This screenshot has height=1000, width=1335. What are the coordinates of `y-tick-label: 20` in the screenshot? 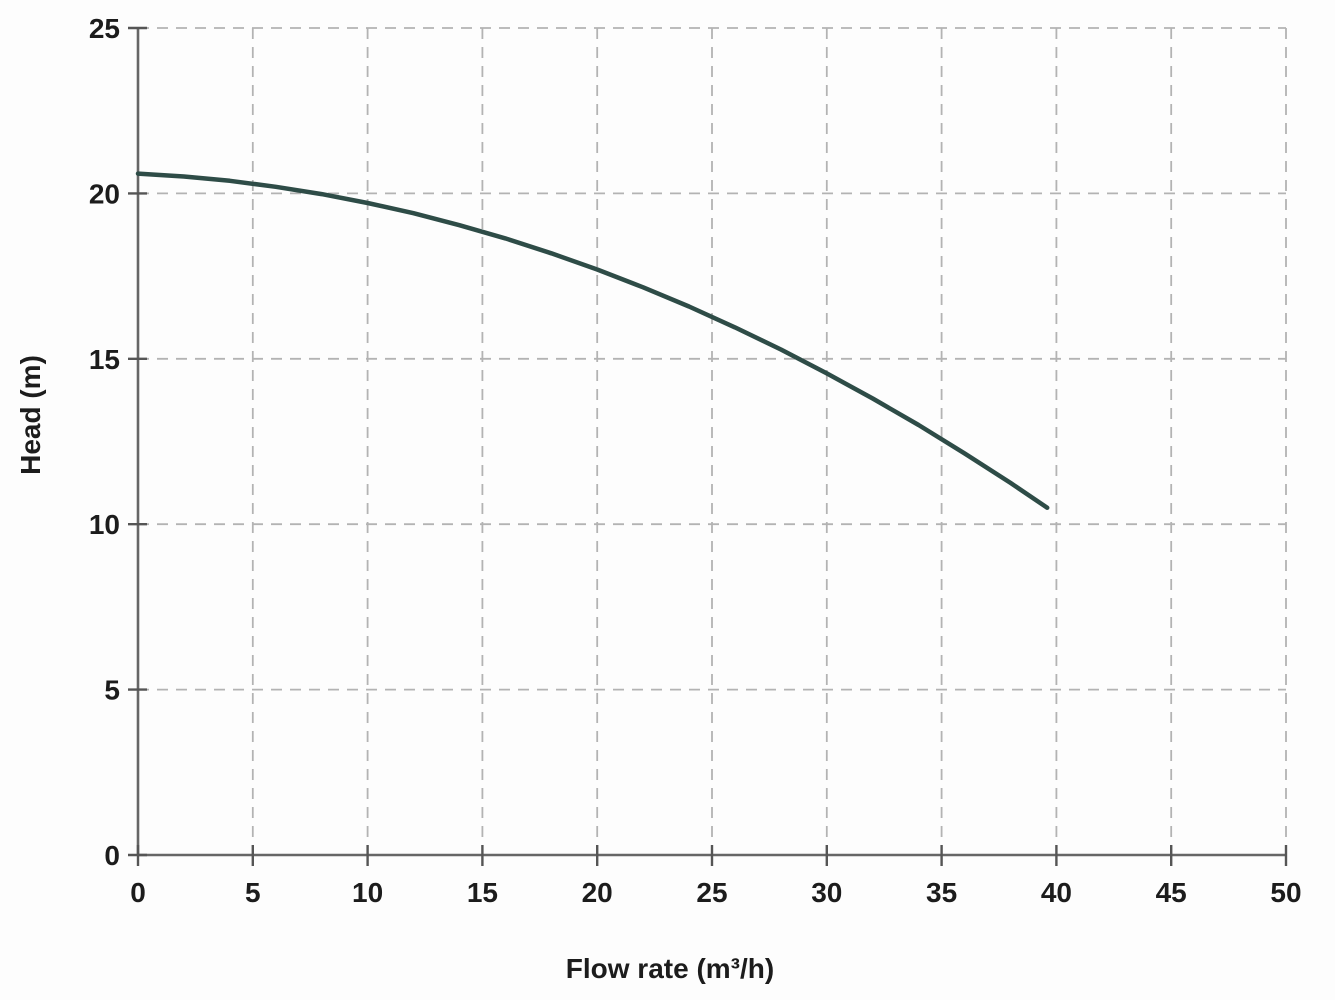 It's located at (104, 193).